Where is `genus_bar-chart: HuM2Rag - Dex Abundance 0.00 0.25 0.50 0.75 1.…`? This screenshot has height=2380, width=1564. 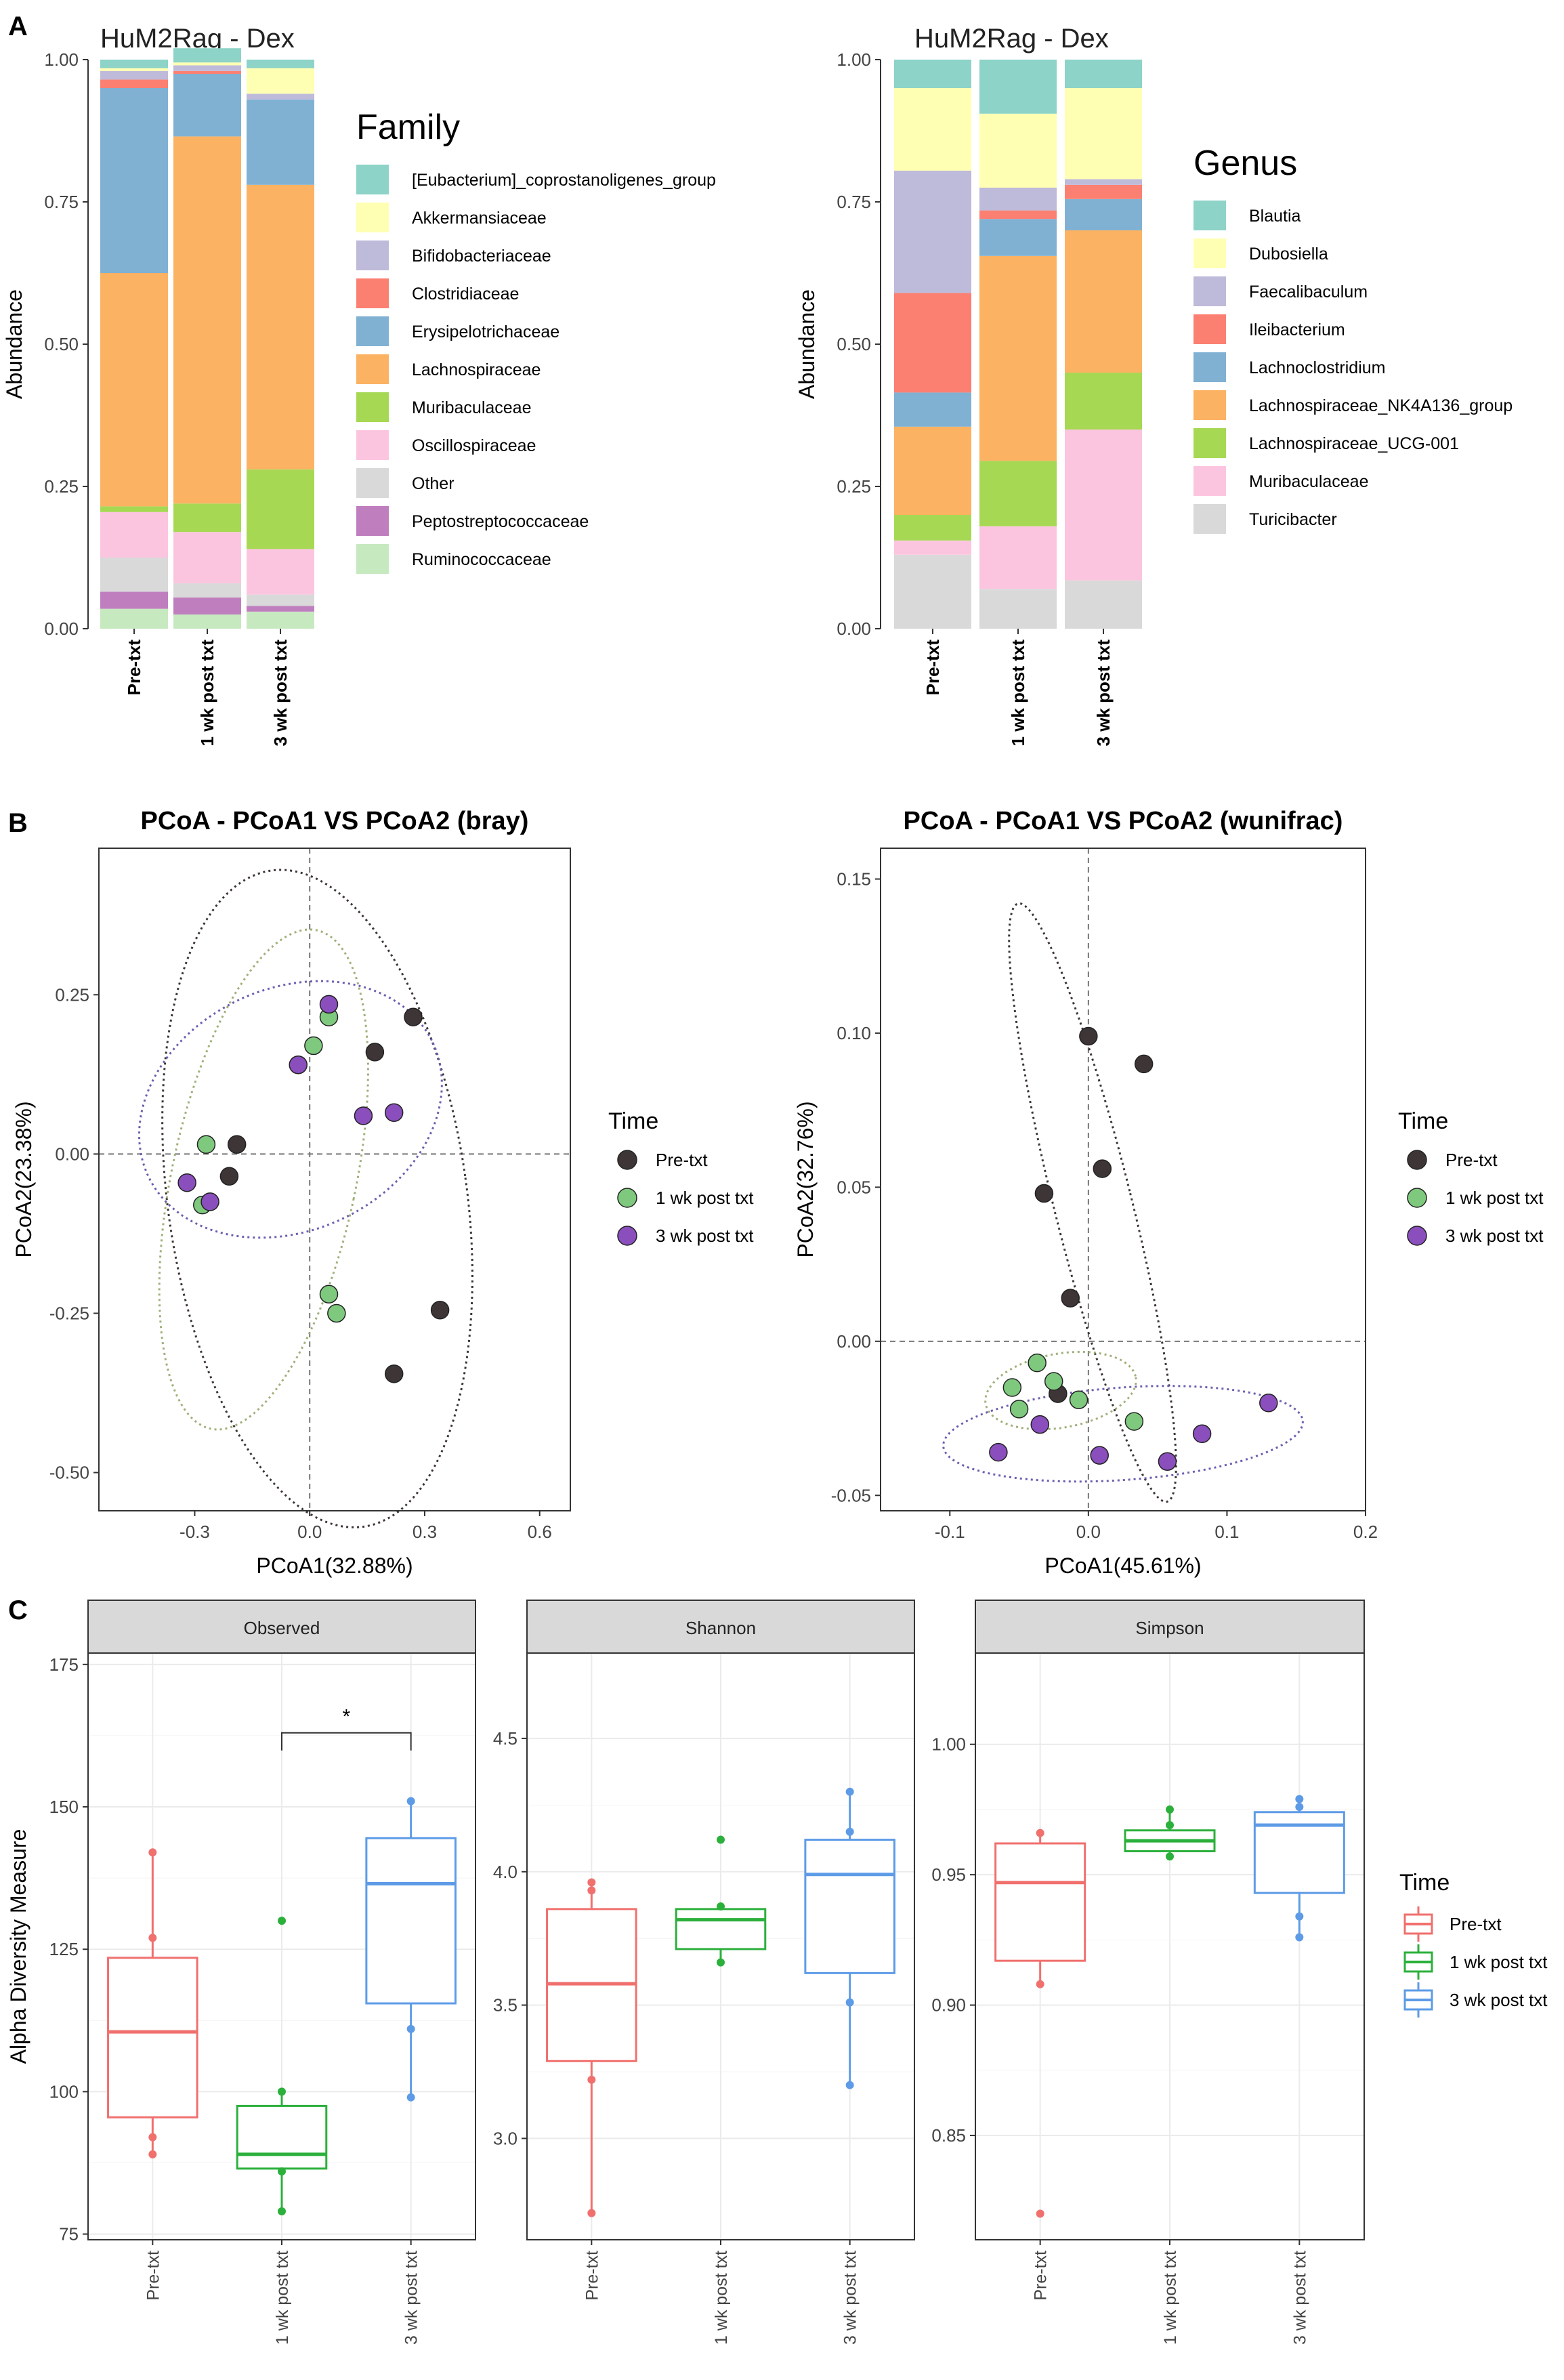
genus_bar-chart: HuM2Rag - Dex Abundance 0.00 0.25 0.50 0.75 1.… is located at coordinates (1154, 385).